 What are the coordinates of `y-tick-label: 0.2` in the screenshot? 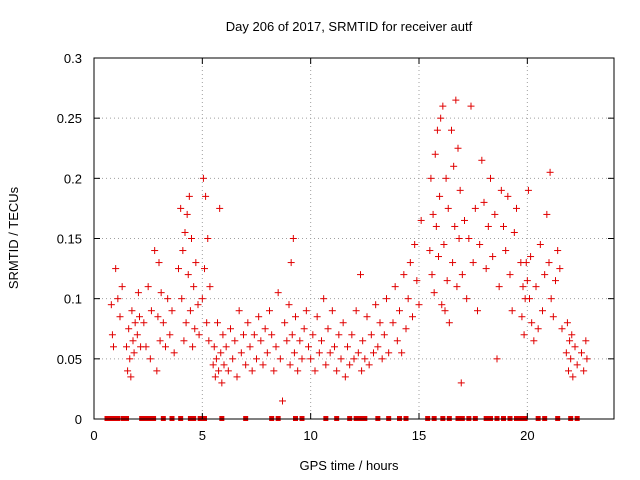 It's located at (73, 178).